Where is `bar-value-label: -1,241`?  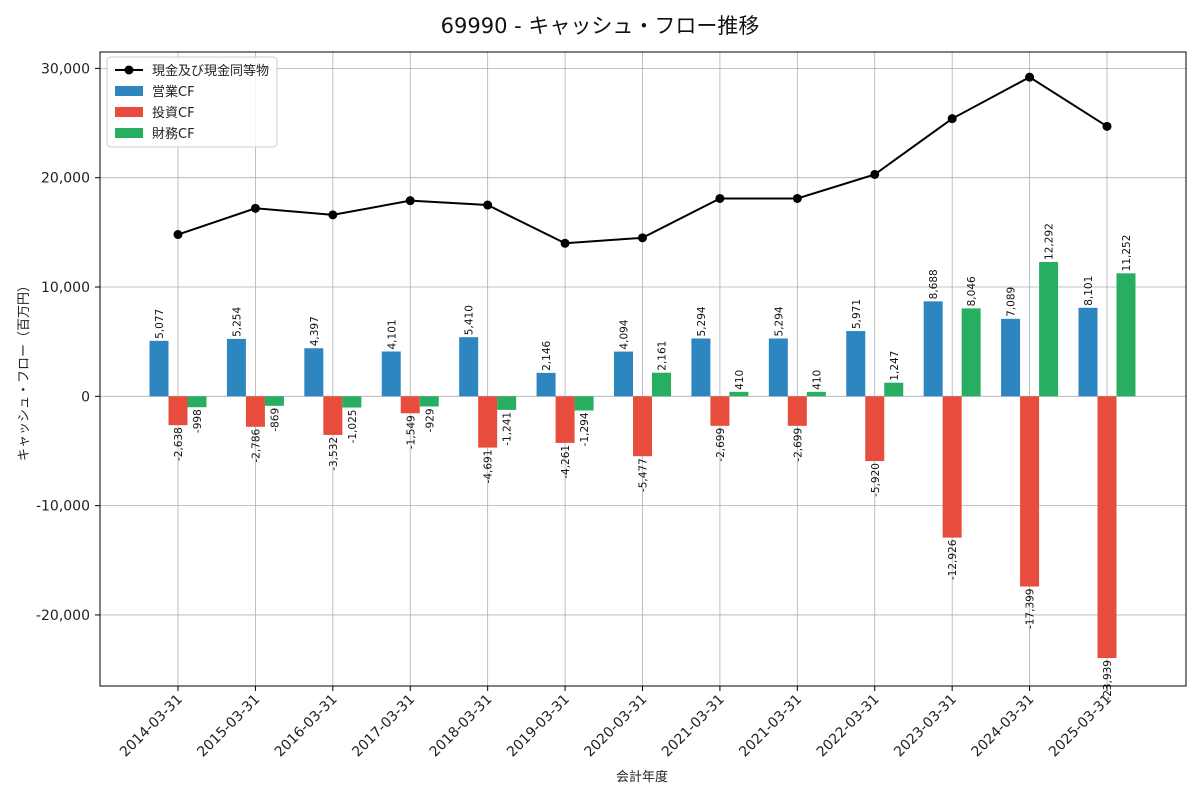 bar-value-label: -1,241 is located at coordinates (508, 429).